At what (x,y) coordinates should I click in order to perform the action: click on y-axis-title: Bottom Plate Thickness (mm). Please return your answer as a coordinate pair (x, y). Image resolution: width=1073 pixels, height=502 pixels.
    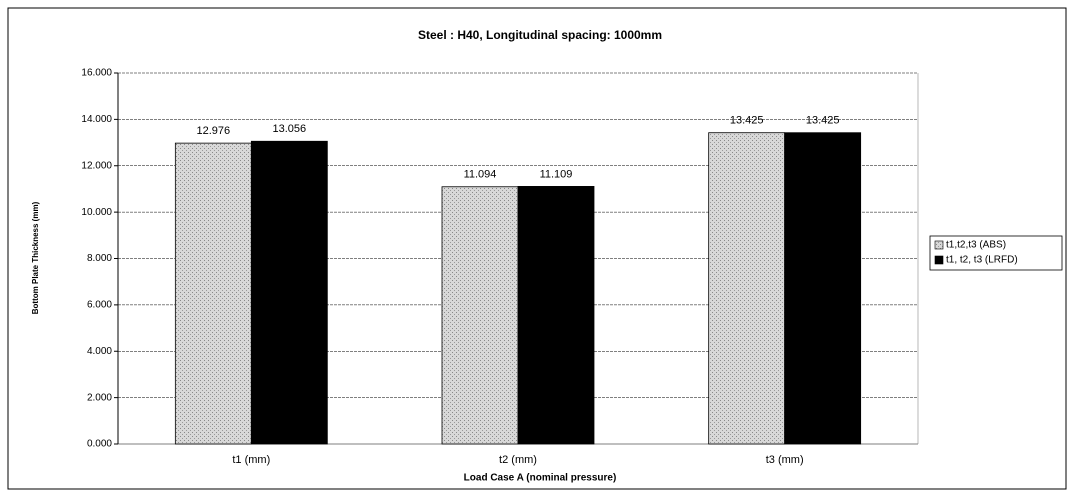
    Looking at the image, I should click on (35, 257).